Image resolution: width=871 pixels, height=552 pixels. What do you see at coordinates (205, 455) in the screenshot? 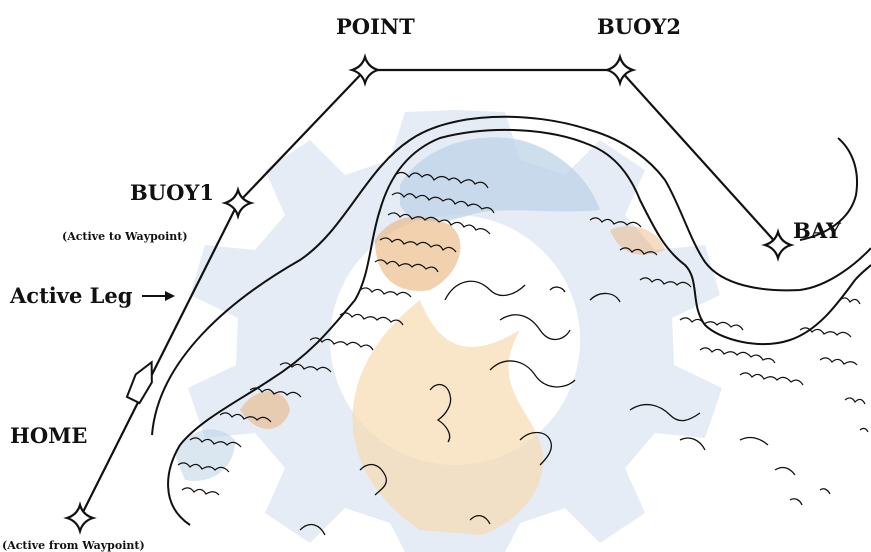
I see `land-tint-blue-left` at bounding box center [205, 455].